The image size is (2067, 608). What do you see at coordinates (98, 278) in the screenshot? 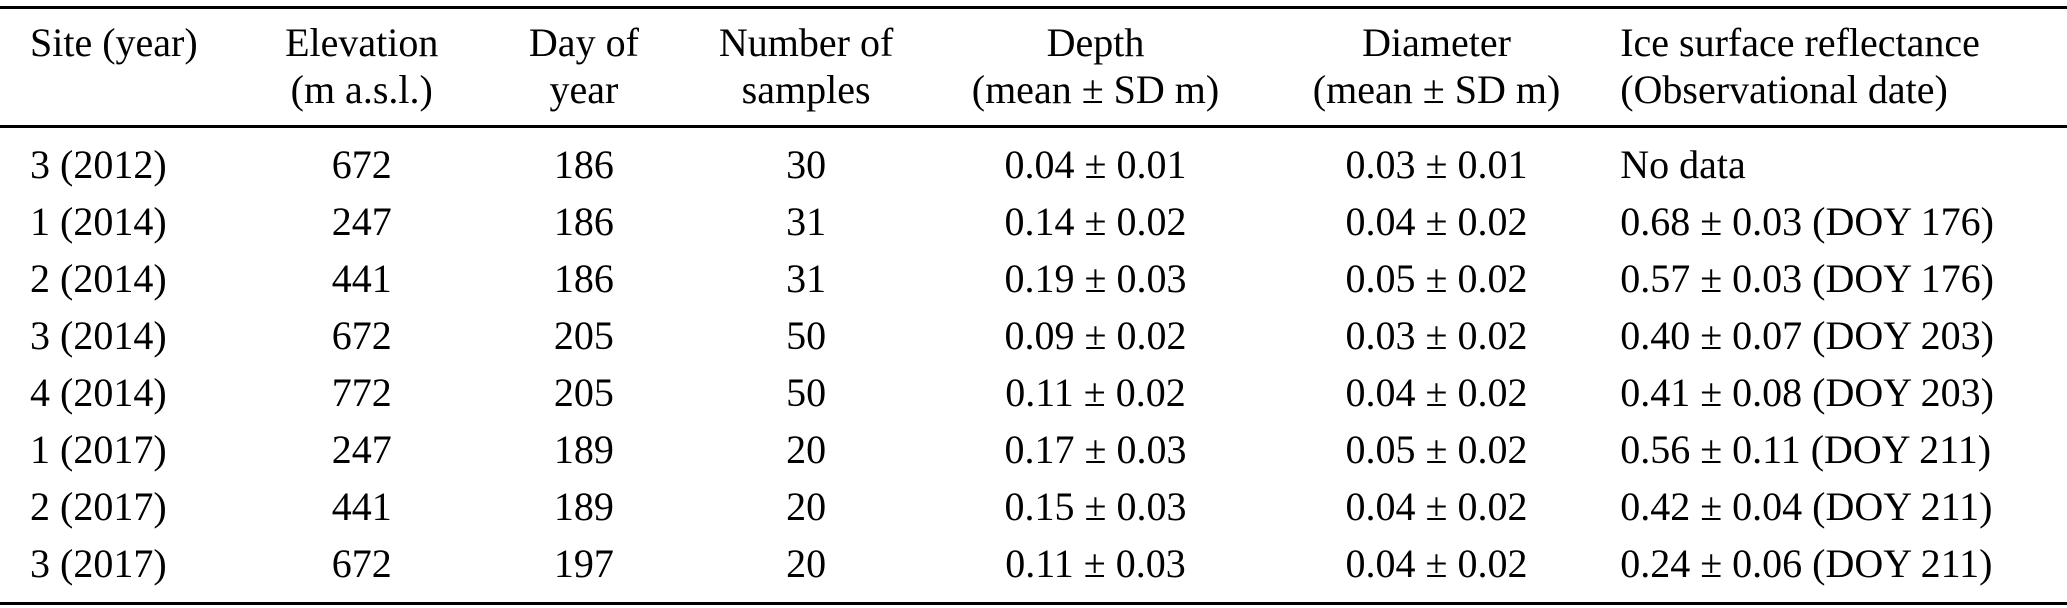
I see `cell-site: 2 (2014)` at bounding box center [98, 278].